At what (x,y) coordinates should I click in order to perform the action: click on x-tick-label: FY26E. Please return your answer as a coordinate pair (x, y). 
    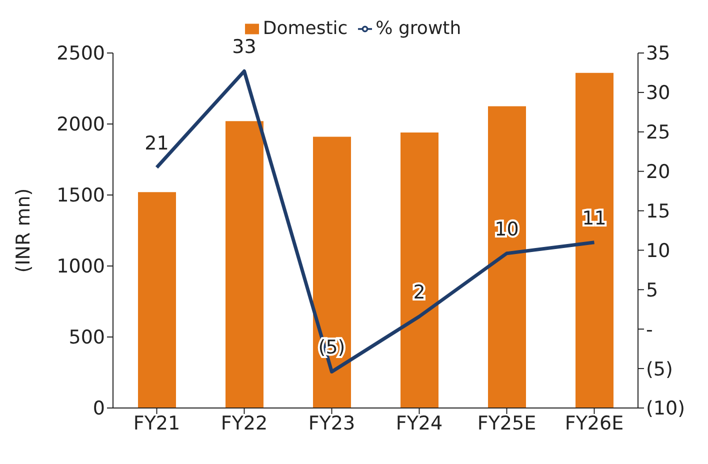
    Looking at the image, I should click on (594, 423).